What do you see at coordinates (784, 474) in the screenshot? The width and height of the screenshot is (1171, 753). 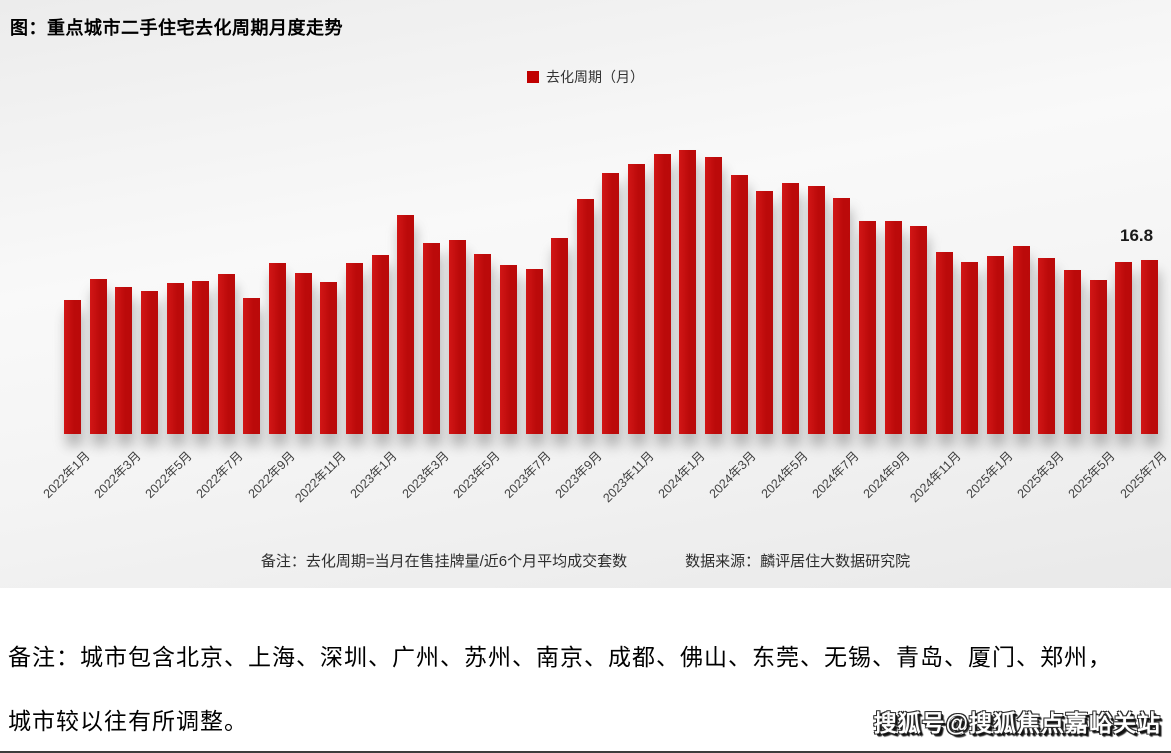 I see `x-tick-label: 2024年5月` at bounding box center [784, 474].